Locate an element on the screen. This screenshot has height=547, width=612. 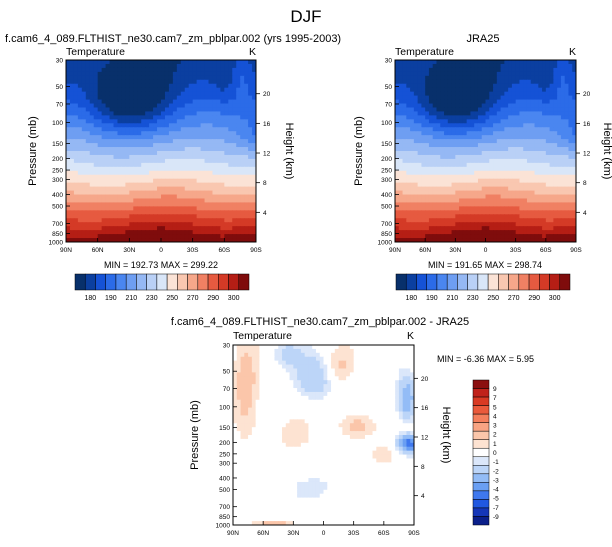
colorbar-label: 180 is located at coordinates (412, 298).